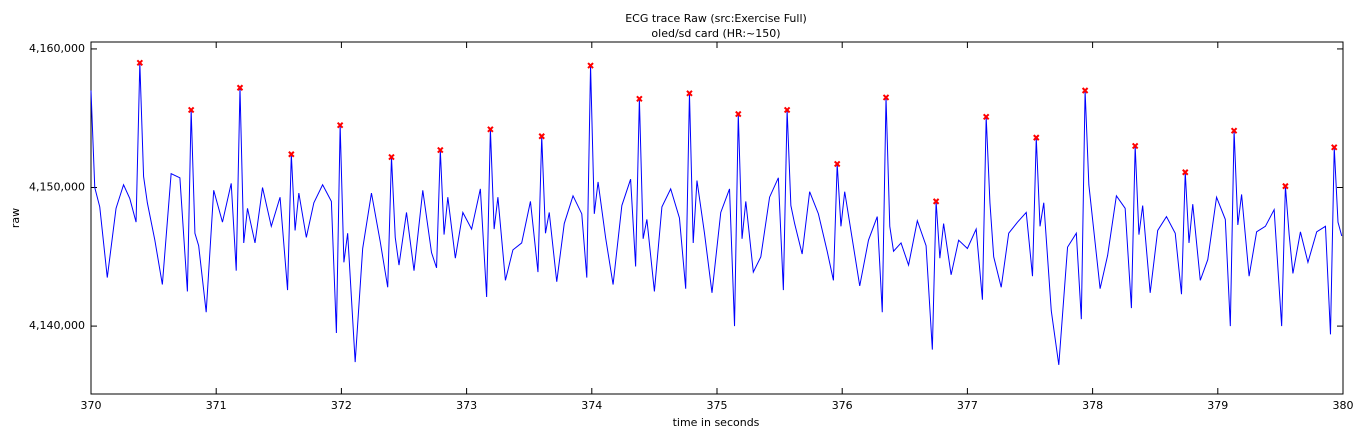 The height and width of the screenshot is (432, 1366). I want to click on y-tick-label: 4,150,000, so click(57, 187).